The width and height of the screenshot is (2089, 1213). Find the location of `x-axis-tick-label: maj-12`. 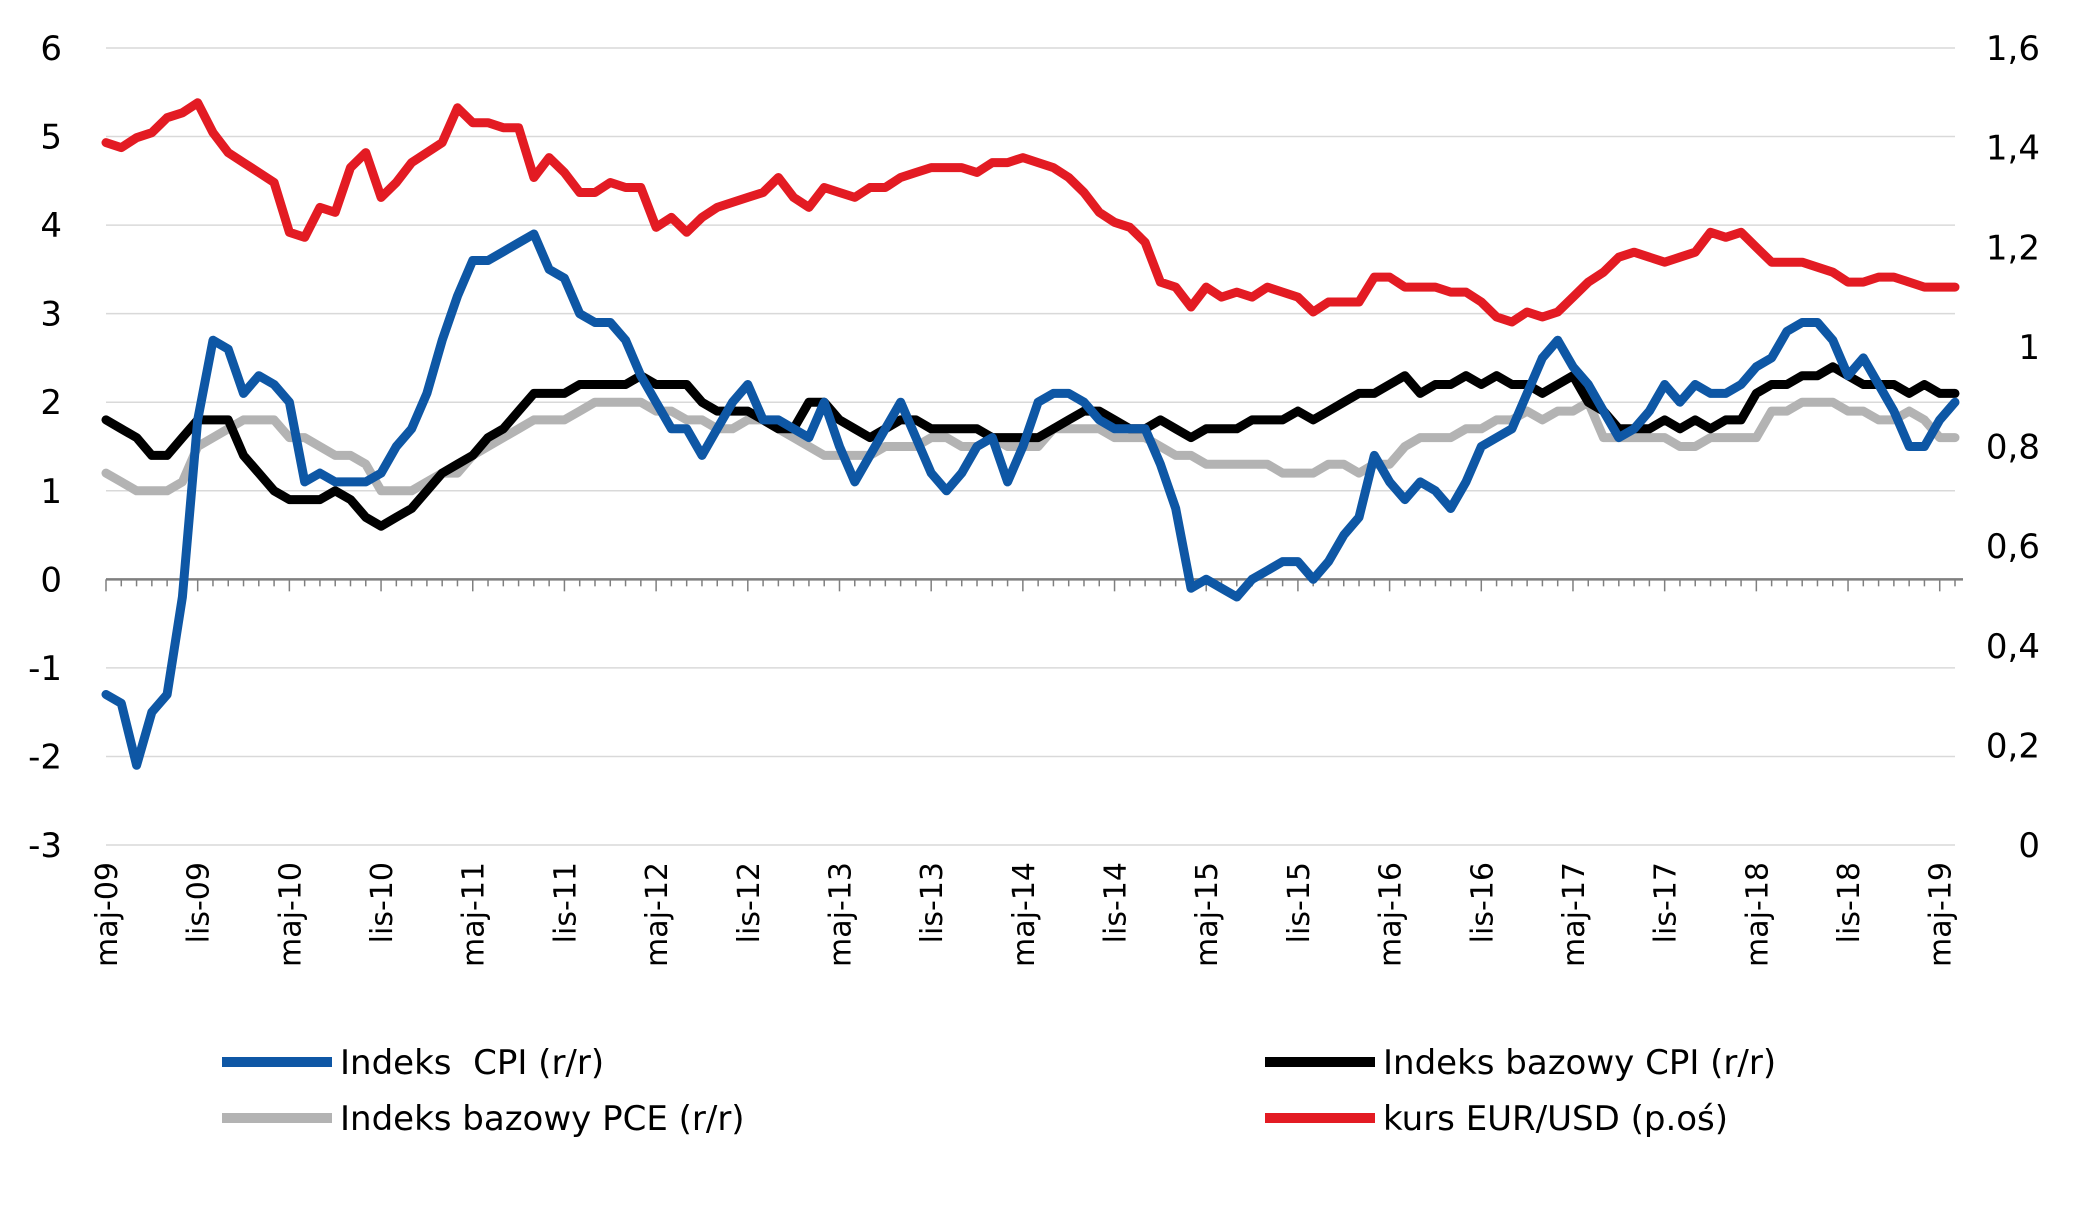

x-axis-tick-label: maj-12 is located at coordinates (657, 914).